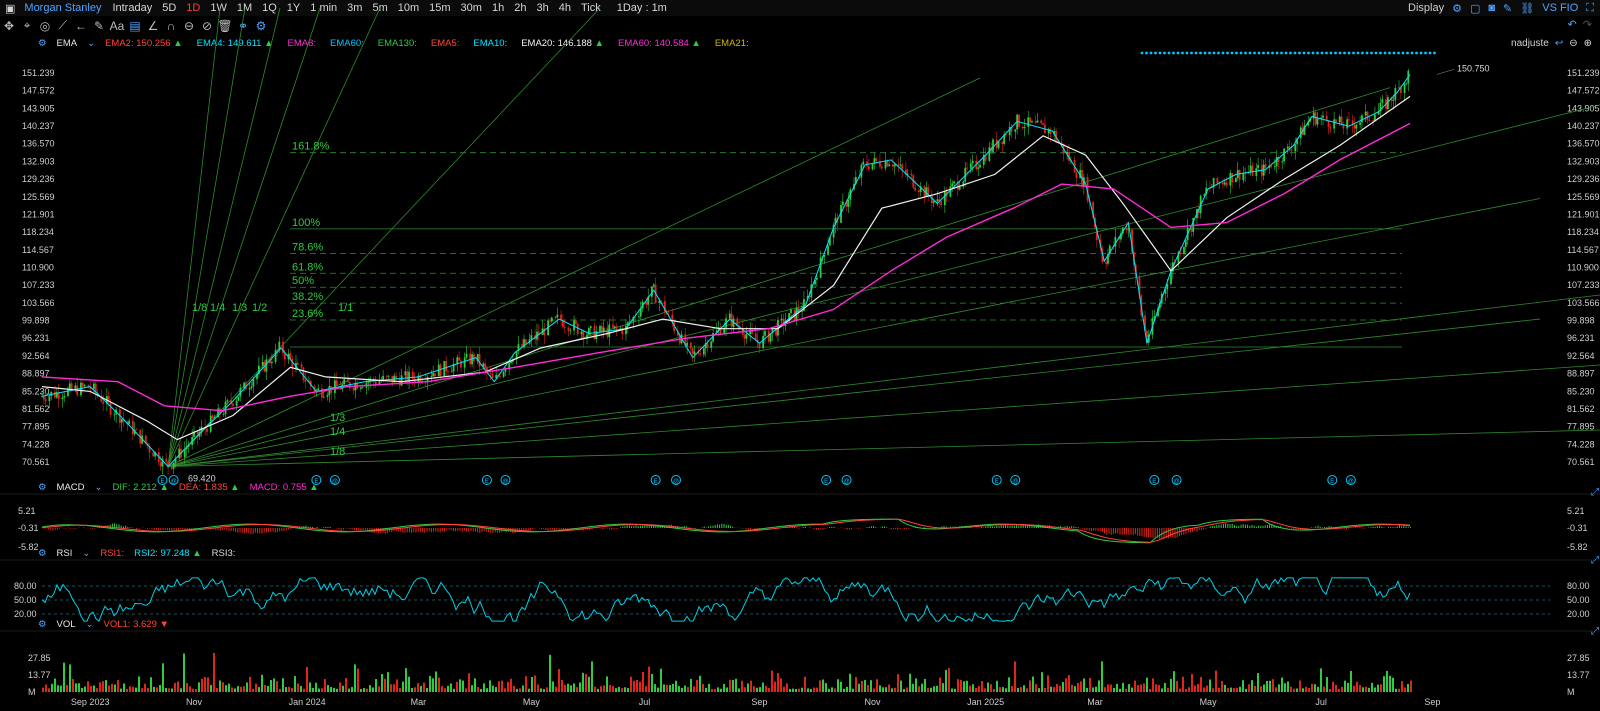 This screenshot has height=711, width=1600. What do you see at coordinates (63, 25) in the screenshot?
I see `line-tool-icon: ⟋` at bounding box center [63, 25].